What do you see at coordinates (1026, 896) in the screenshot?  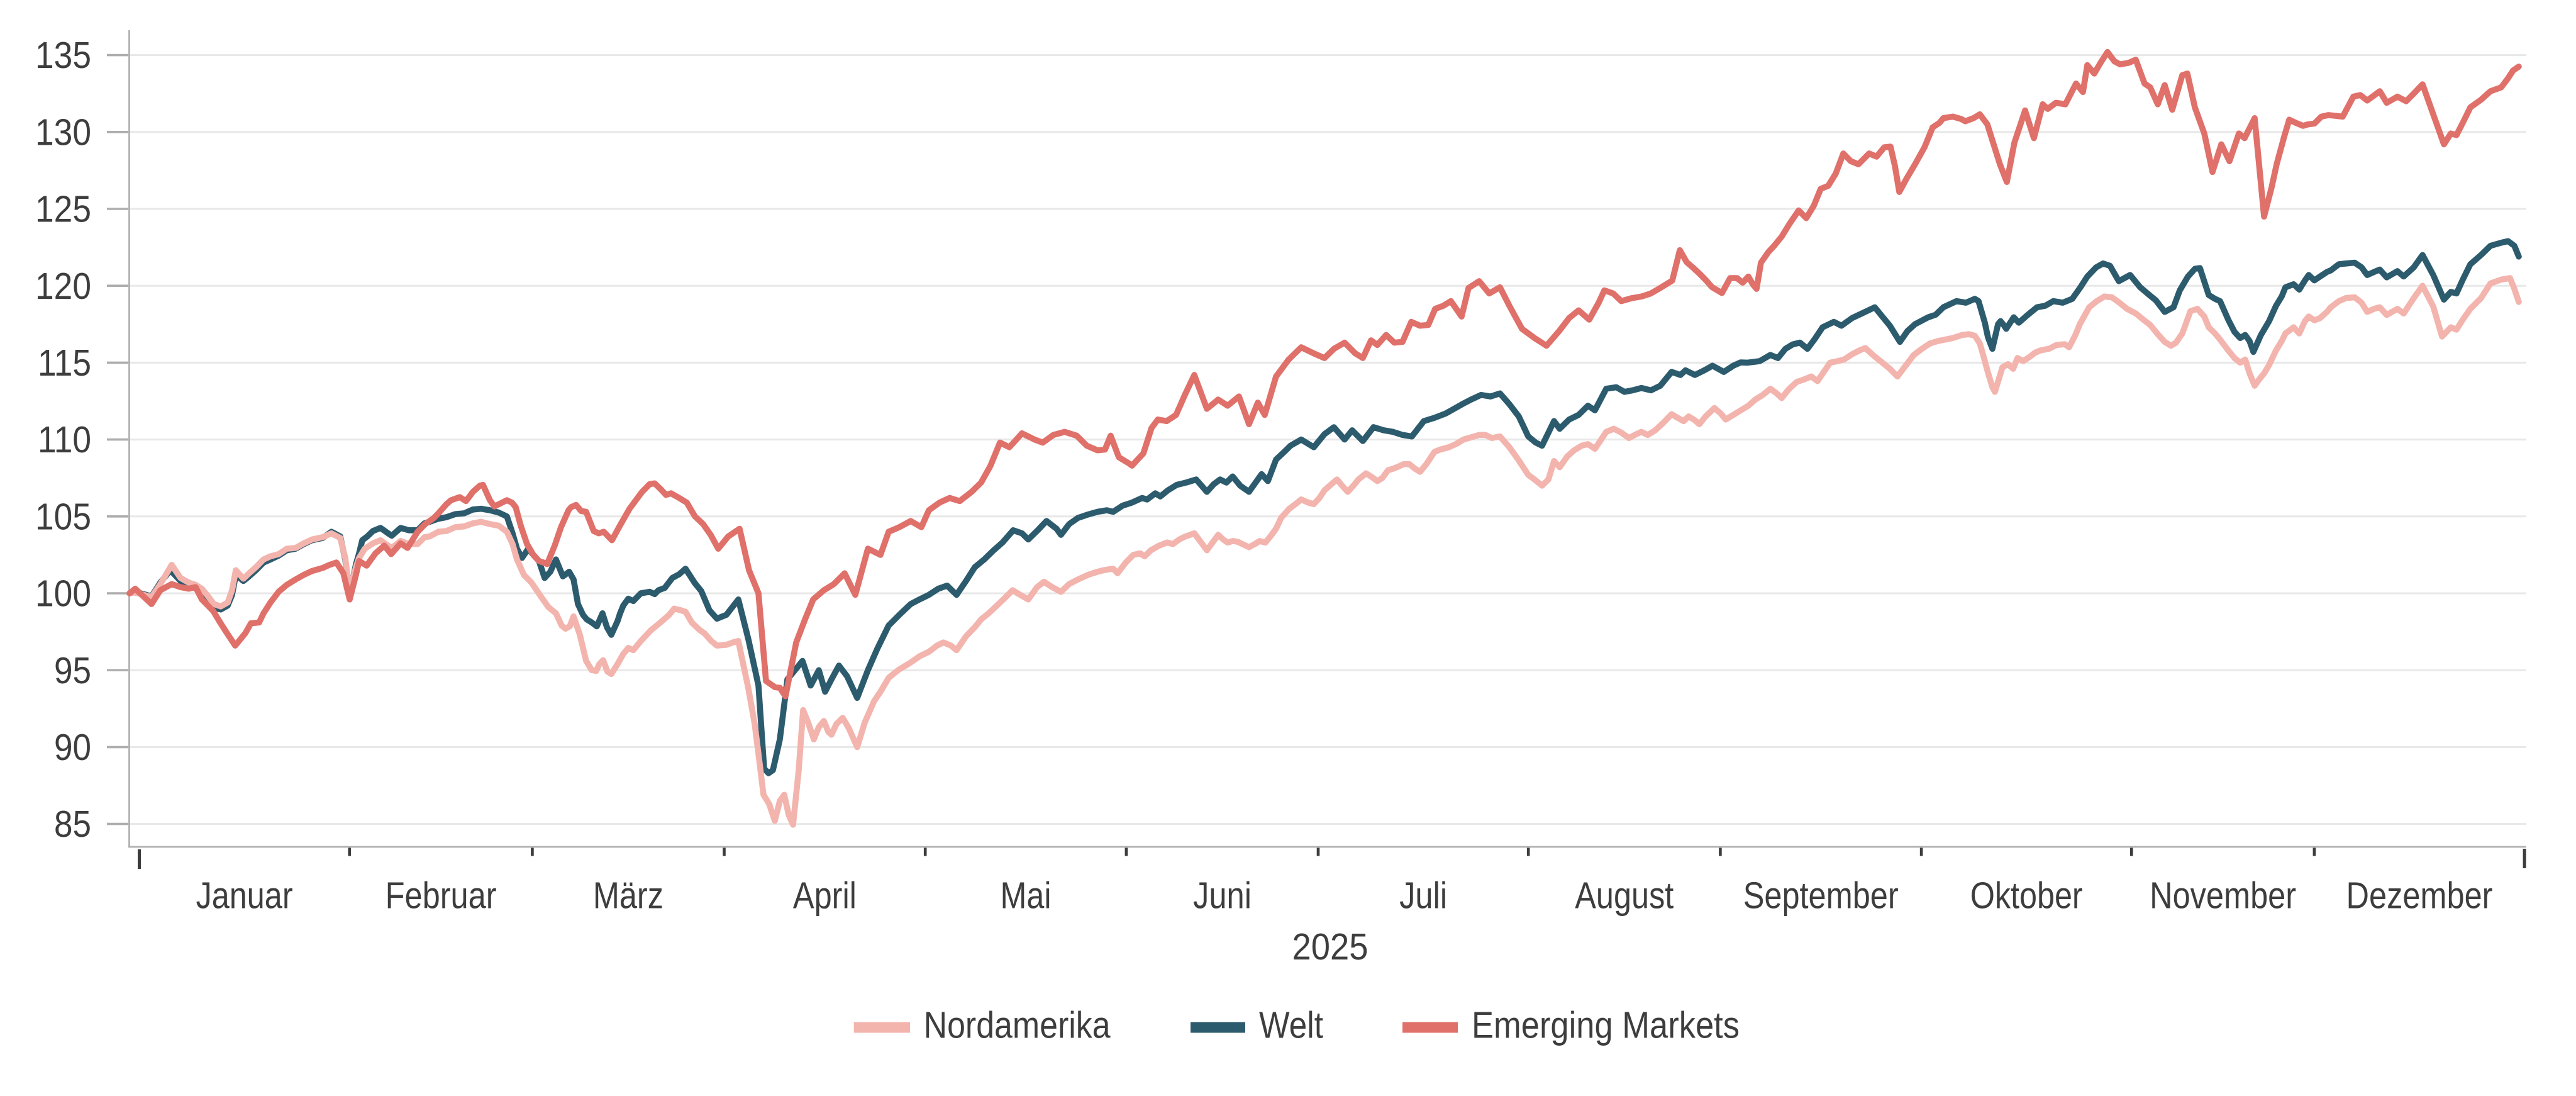 I see `svg-text: Mai` at bounding box center [1026, 896].